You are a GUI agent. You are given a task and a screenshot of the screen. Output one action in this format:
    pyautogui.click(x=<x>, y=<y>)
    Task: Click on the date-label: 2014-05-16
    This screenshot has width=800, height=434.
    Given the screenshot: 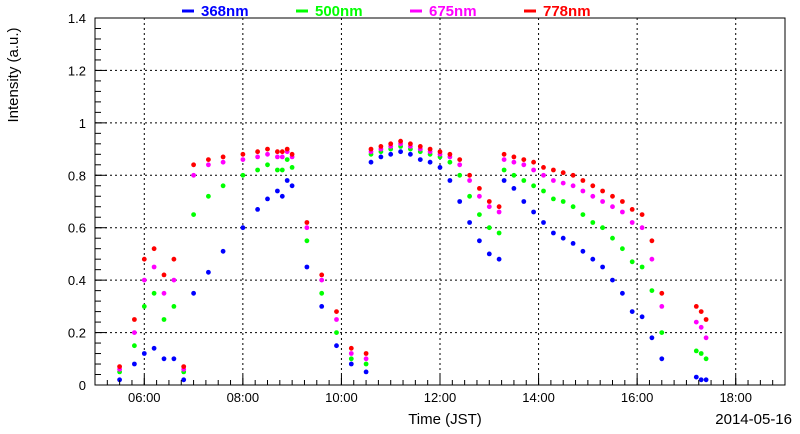 What is the action you would take?
    pyautogui.click(x=753, y=419)
    